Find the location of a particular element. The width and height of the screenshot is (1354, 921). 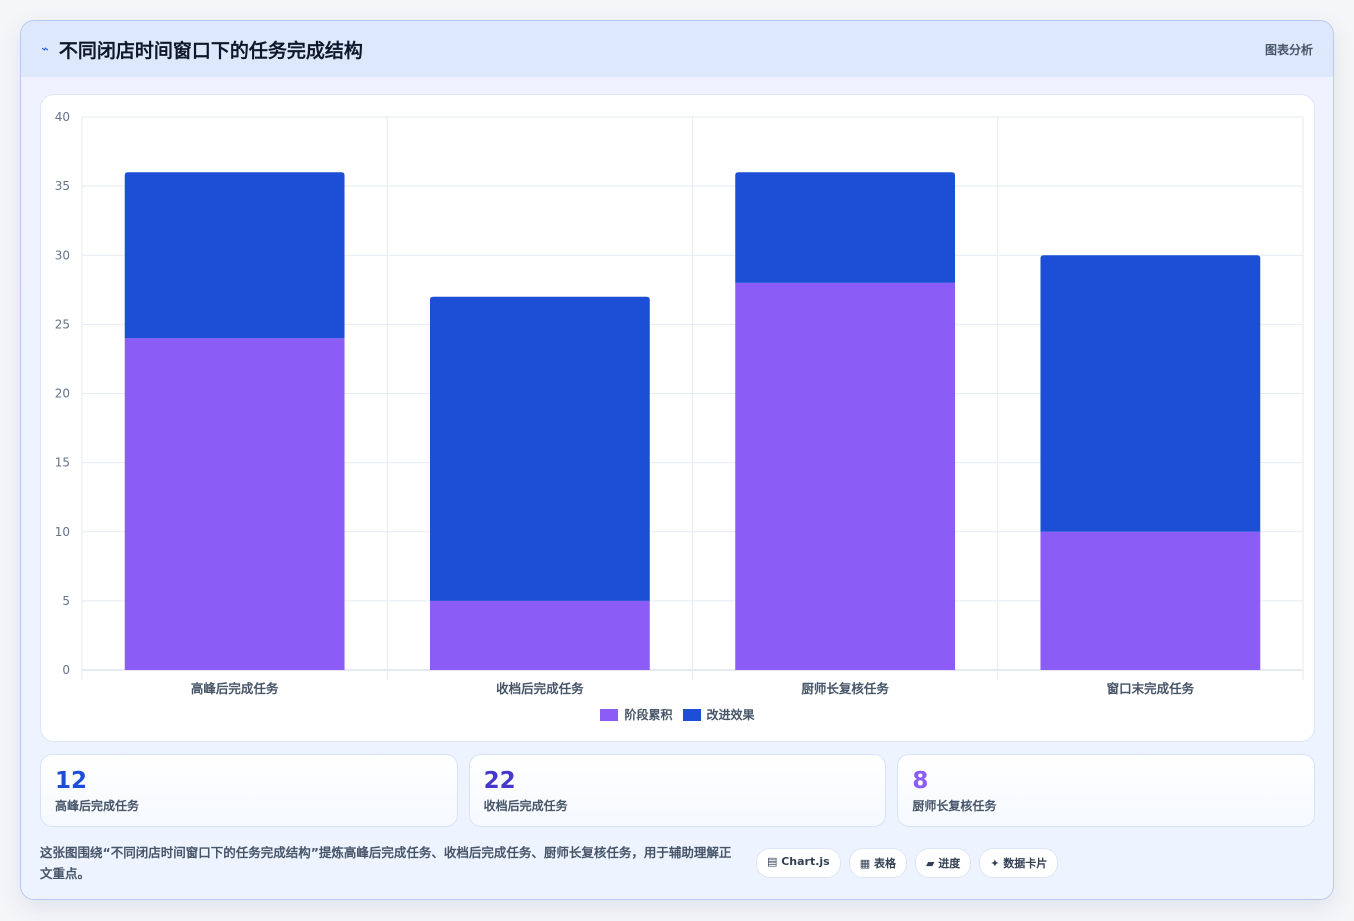

stat-card: 12 高峰后完成任务 is located at coordinates (249, 790).